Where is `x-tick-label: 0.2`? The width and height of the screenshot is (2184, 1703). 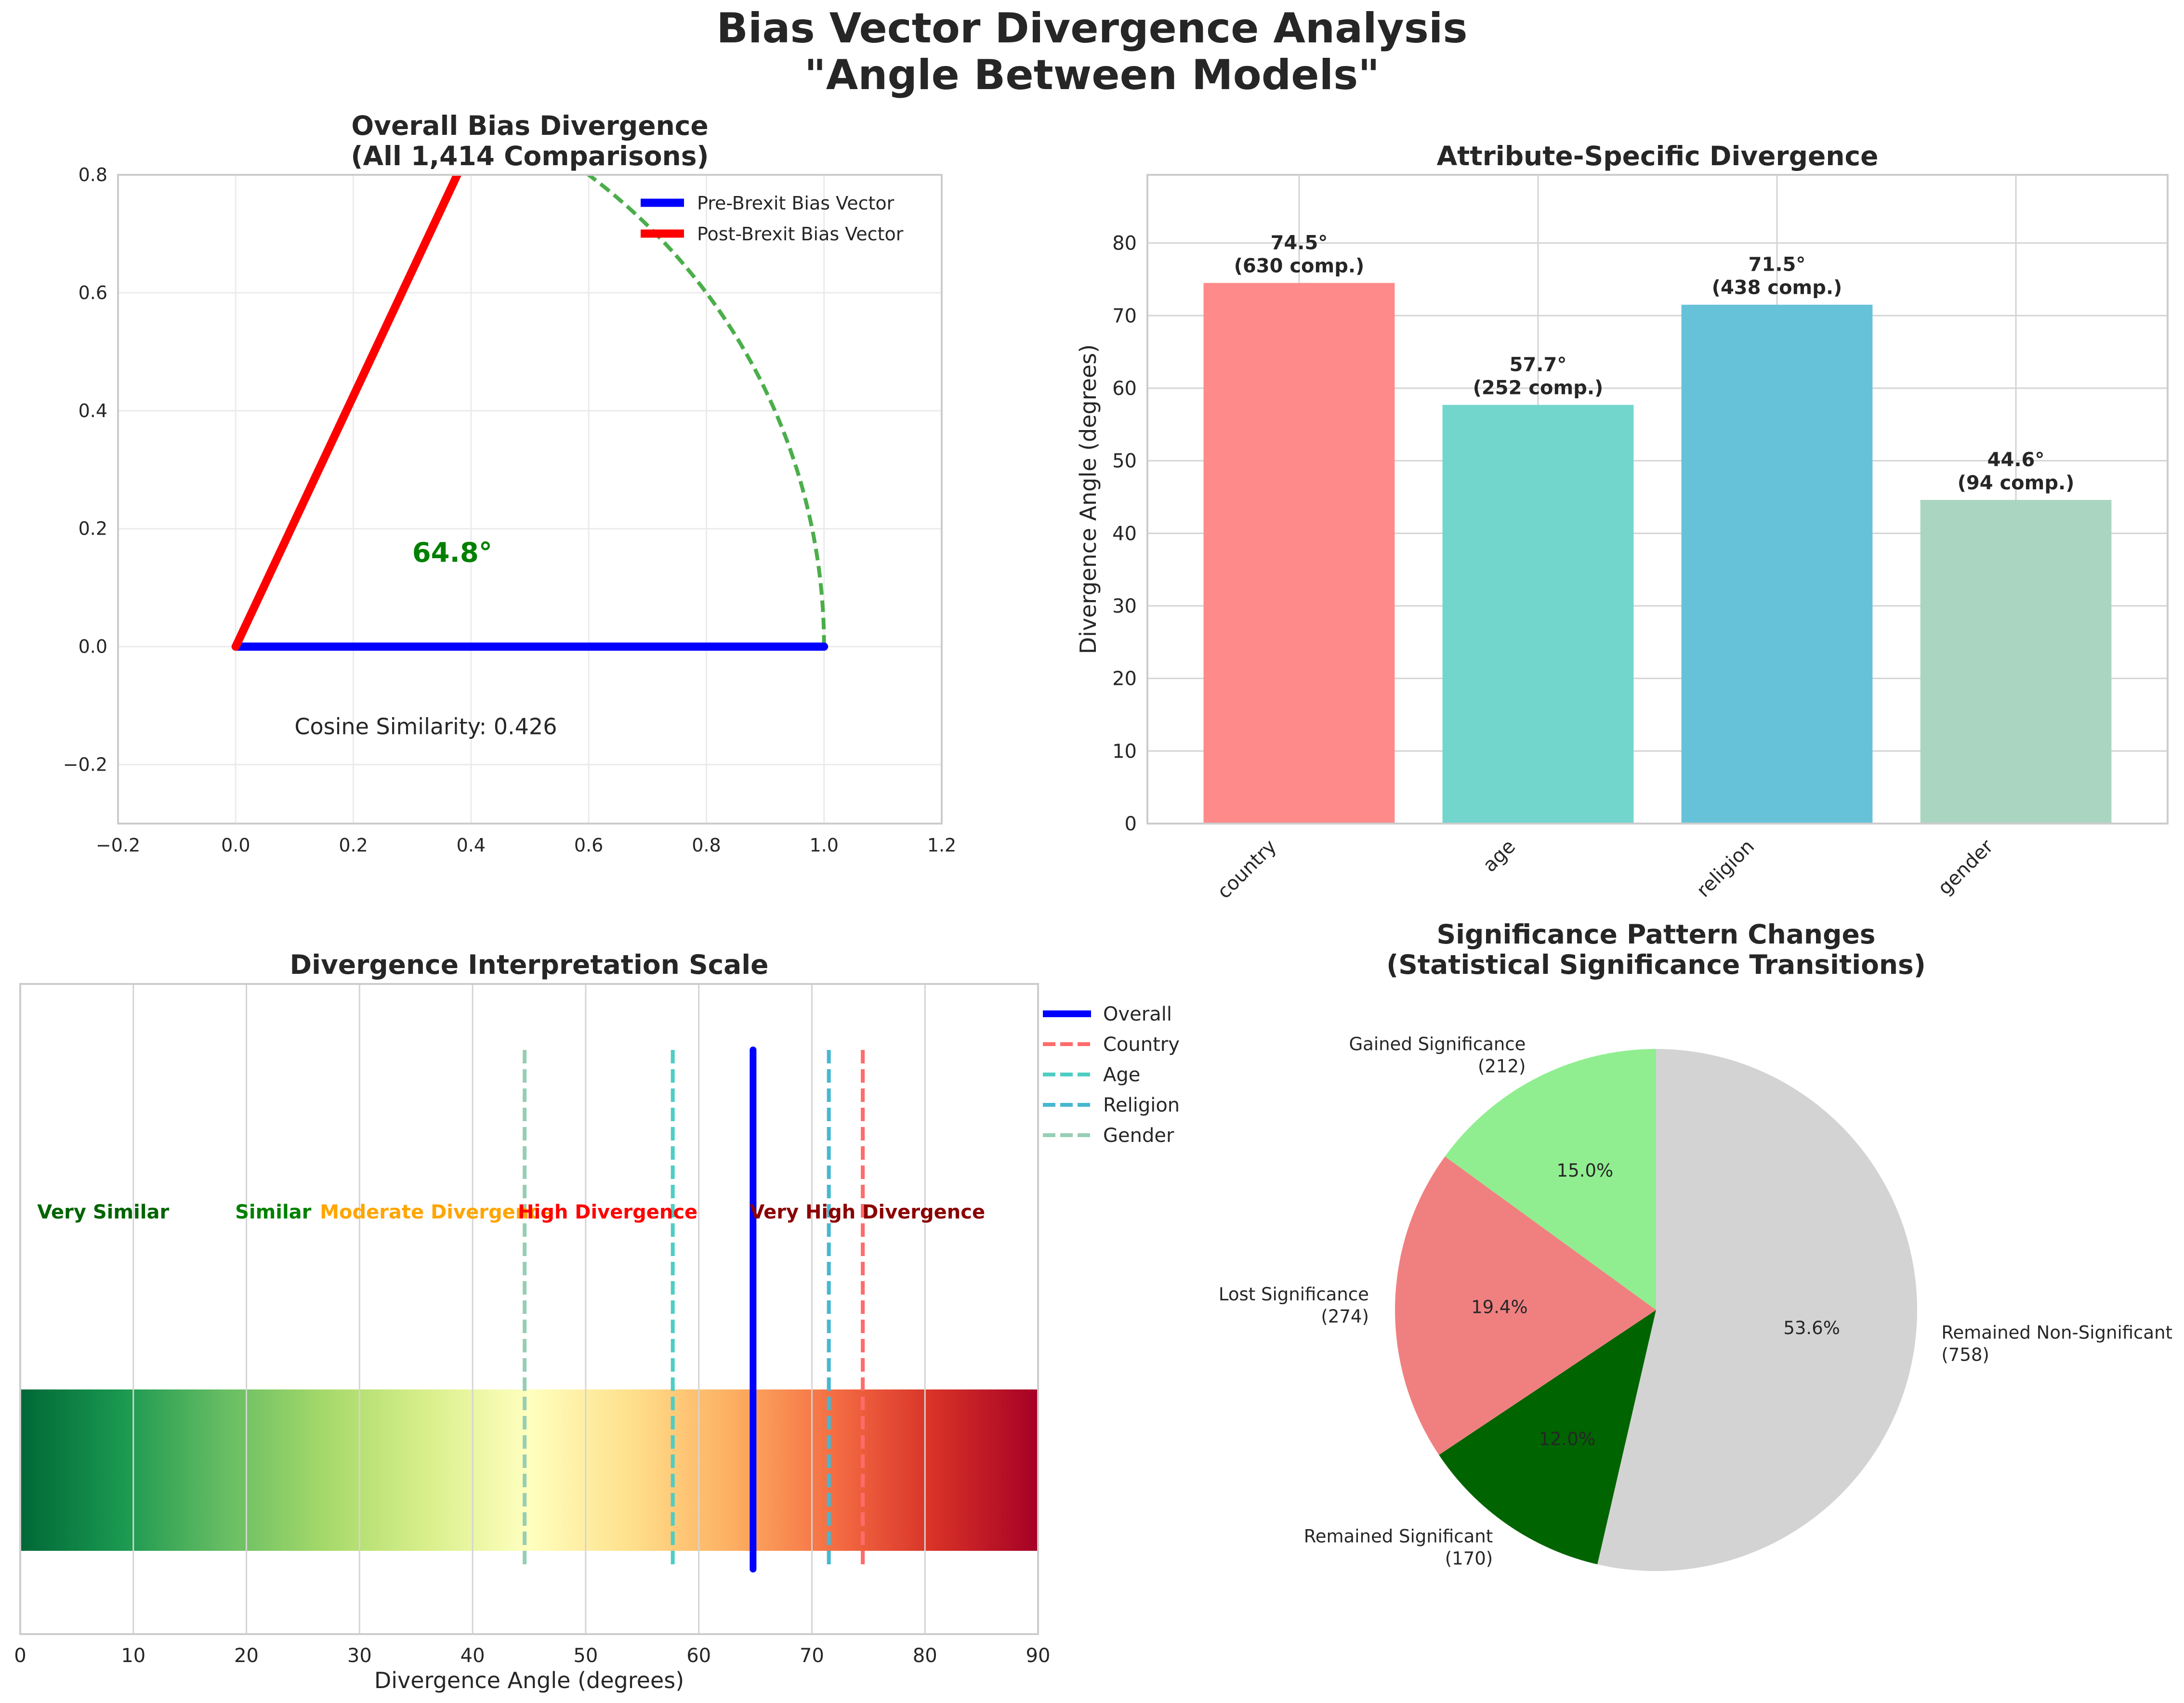 x-tick-label: 0.2 is located at coordinates (354, 845).